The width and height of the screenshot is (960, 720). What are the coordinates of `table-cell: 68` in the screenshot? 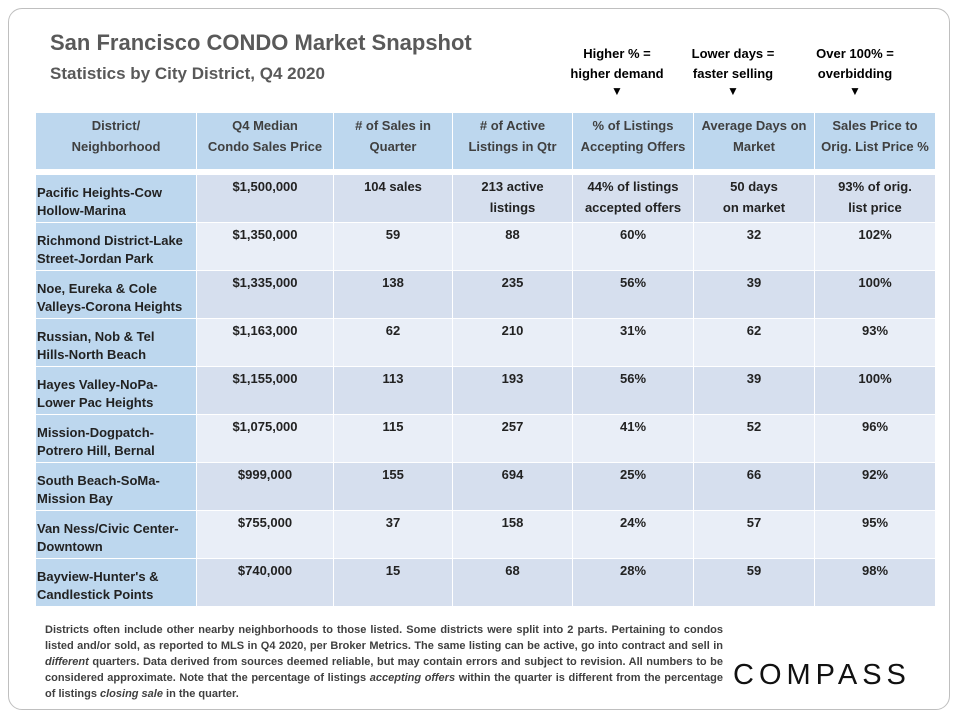 It's located at (513, 583).